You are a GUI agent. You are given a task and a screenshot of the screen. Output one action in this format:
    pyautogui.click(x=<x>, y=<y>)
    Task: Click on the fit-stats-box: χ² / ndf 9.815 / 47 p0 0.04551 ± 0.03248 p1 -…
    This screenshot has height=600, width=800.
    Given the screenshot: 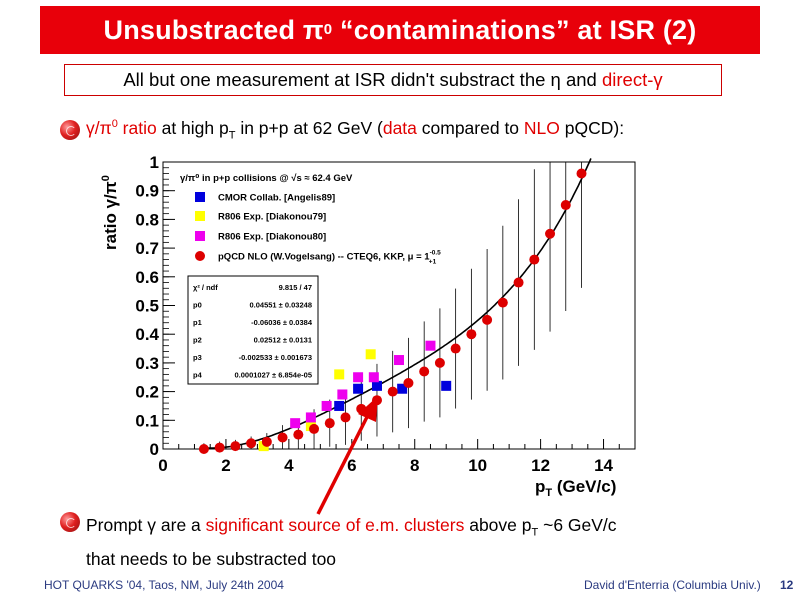 What is the action you would take?
    pyautogui.click(x=253, y=330)
    